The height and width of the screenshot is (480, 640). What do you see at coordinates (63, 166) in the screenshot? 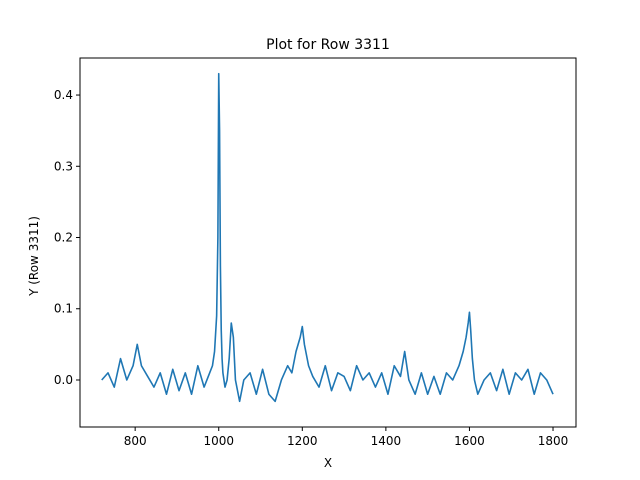
I see `y-tick-label: 0.3` at bounding box center [63, 166].